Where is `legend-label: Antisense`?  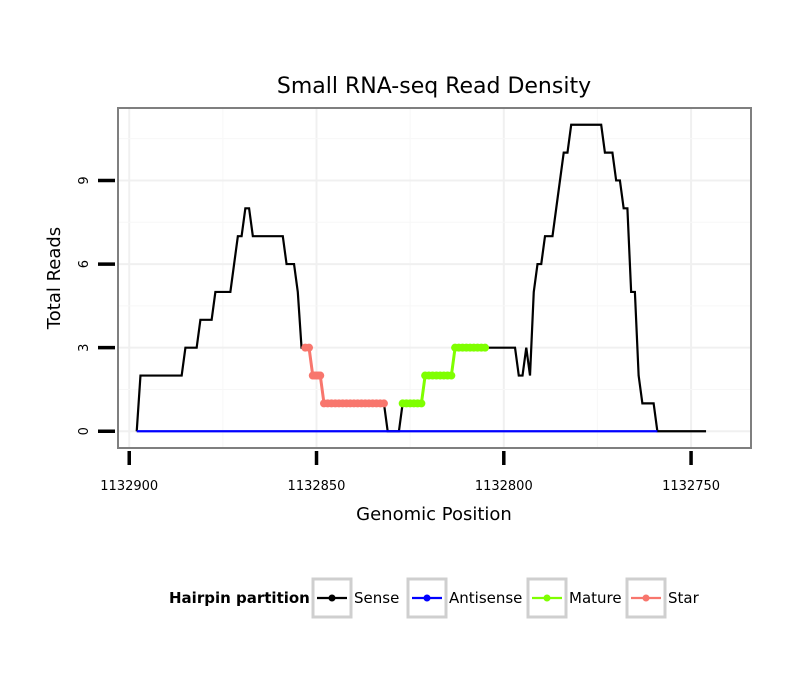 legend-label: Antisense is located at coordinates (485, 598).